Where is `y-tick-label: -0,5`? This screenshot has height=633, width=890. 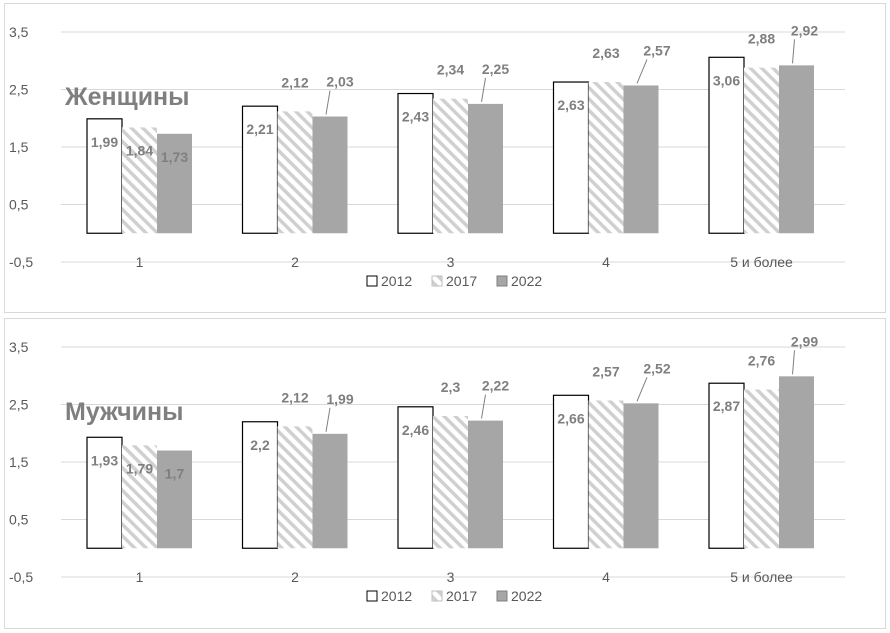
y-tick-label: -0,5 is located at coordinates (21, 262).